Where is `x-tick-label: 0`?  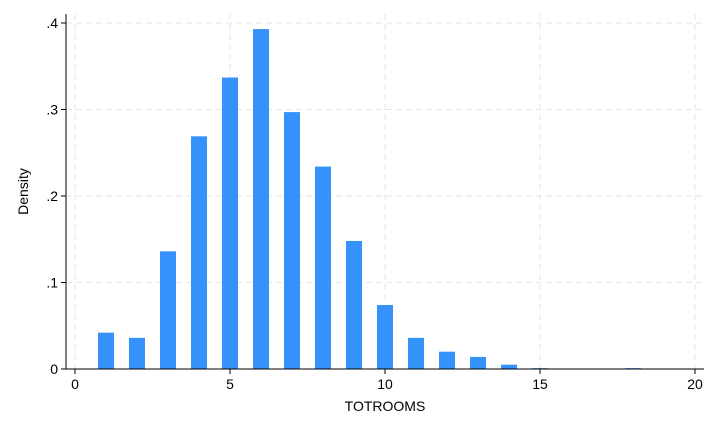 x-tick-label: 0 is located at coordinates (75, 384).